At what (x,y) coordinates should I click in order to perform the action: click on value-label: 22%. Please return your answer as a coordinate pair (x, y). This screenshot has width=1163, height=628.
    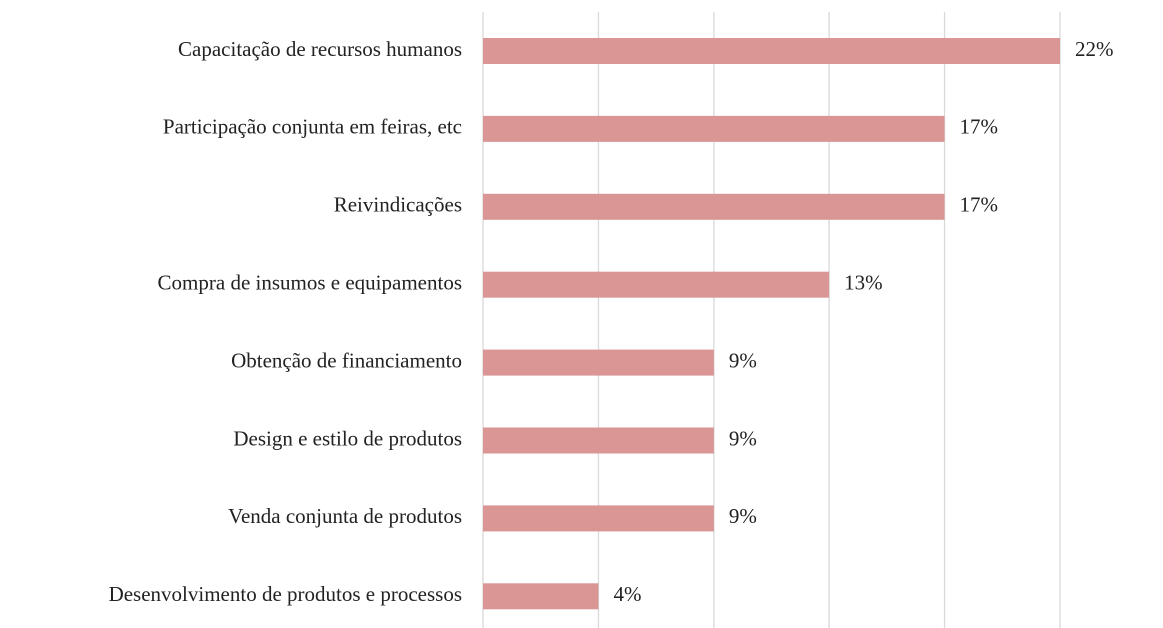
    Looking at the image, I should click on (1094, 49).